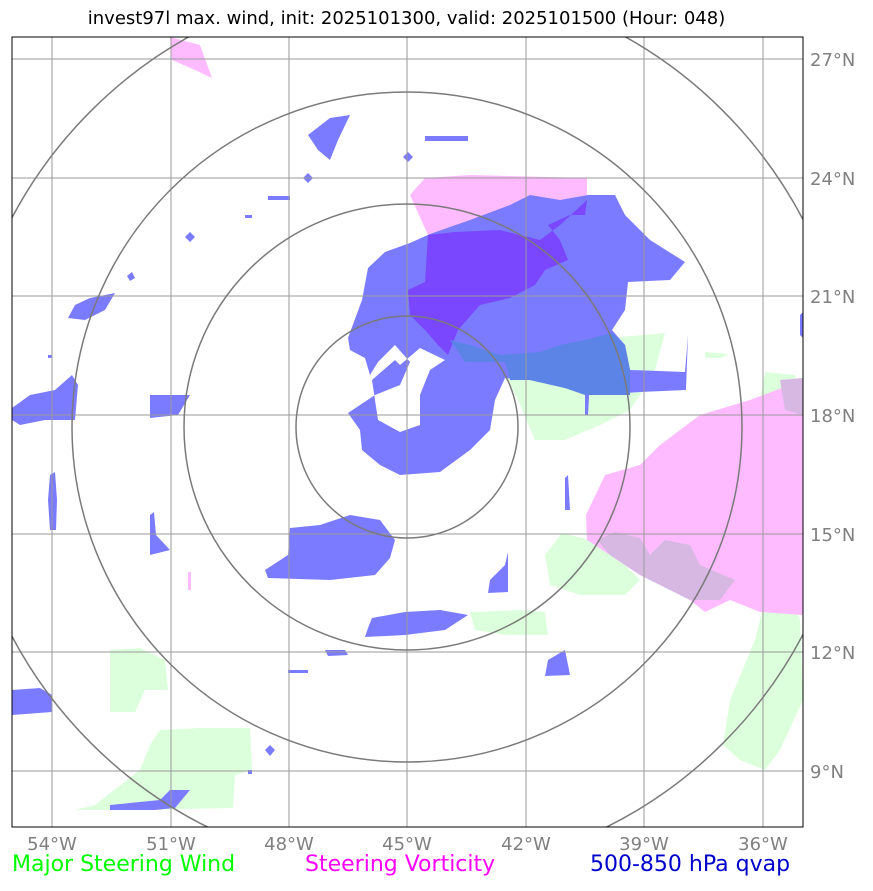 This screenshot has width=873, height=891. What do you see at coordinates (832, 297) in the screenshot?
I see `lat-tick-label: 21°N` at bounding box center [832, 297].